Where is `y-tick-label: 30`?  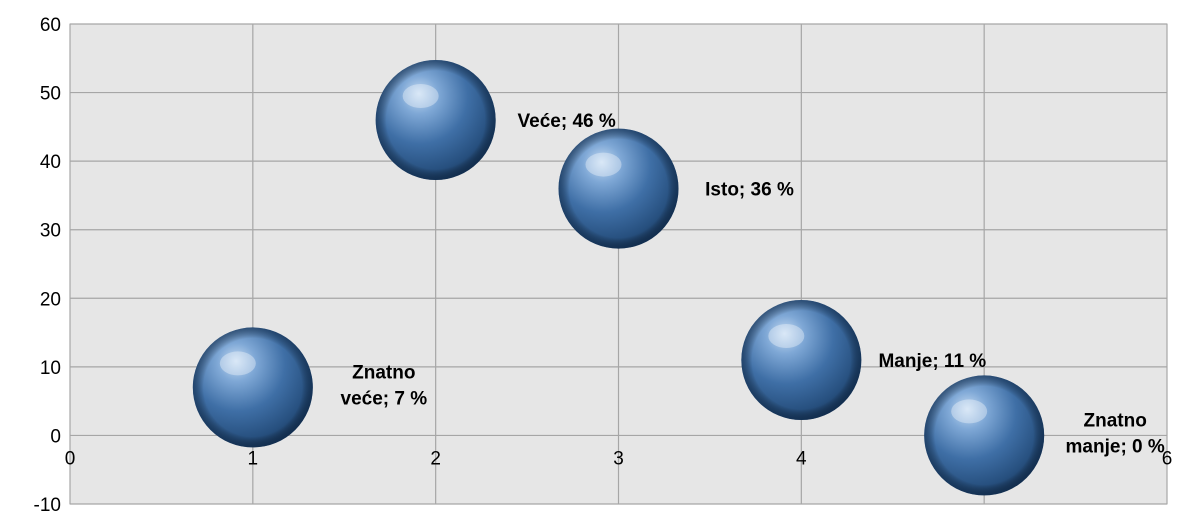
y-tick-label: 30 is located at coordinates (50, 231).